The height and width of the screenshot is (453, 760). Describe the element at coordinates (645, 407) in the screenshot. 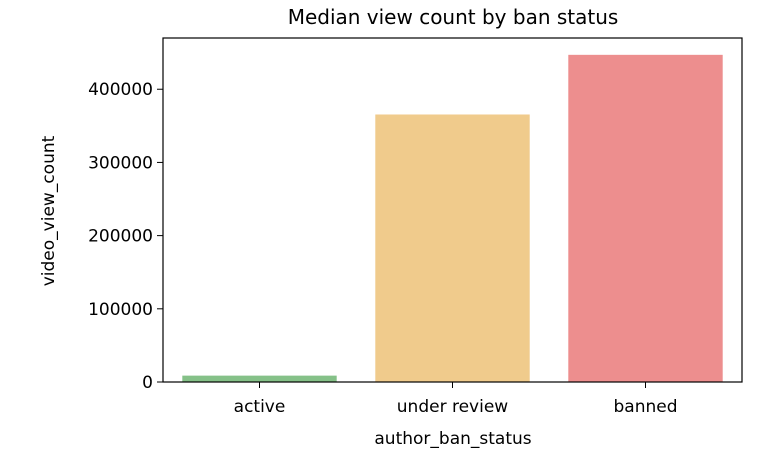

I see `x-tick-label: banned` at that location.